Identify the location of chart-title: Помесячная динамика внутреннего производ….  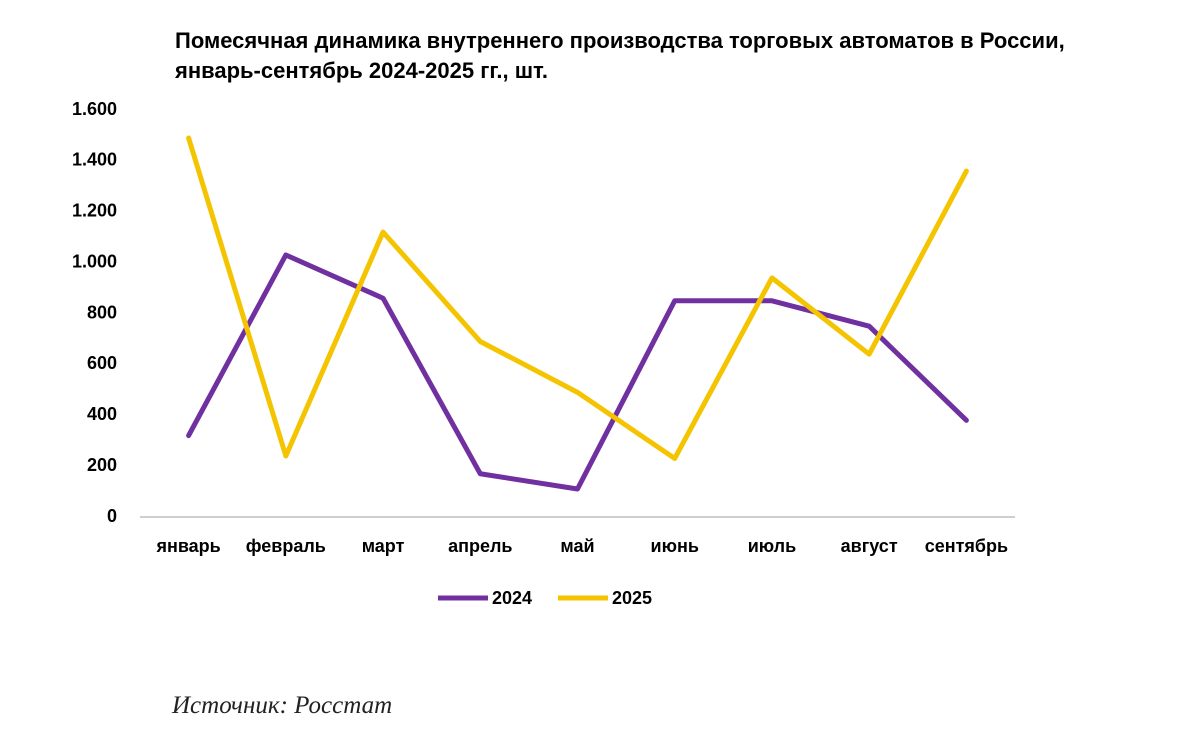
(620, 55).